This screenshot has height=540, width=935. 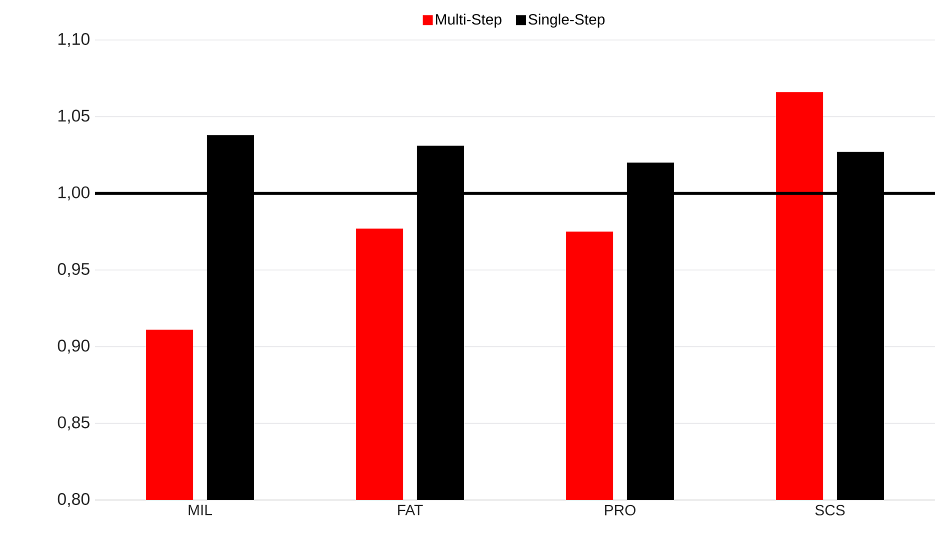 What do you see at coordinates (410, 510) in the screenshot?
I see `x-tick-label: FAT` at bounding box center [410, 510].